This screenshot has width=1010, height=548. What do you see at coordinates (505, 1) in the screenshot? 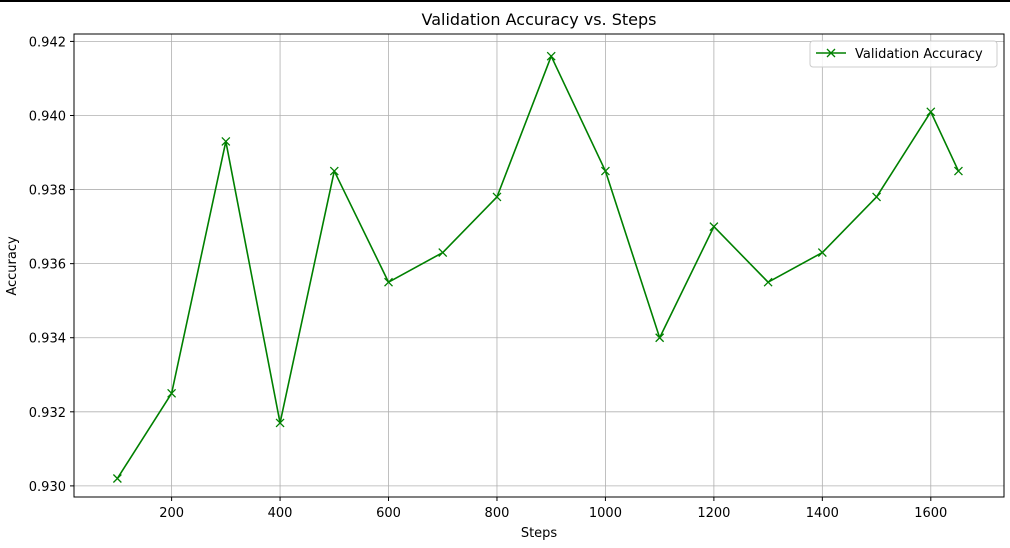
I see `window-top-border` at bounding box center [505, 1].